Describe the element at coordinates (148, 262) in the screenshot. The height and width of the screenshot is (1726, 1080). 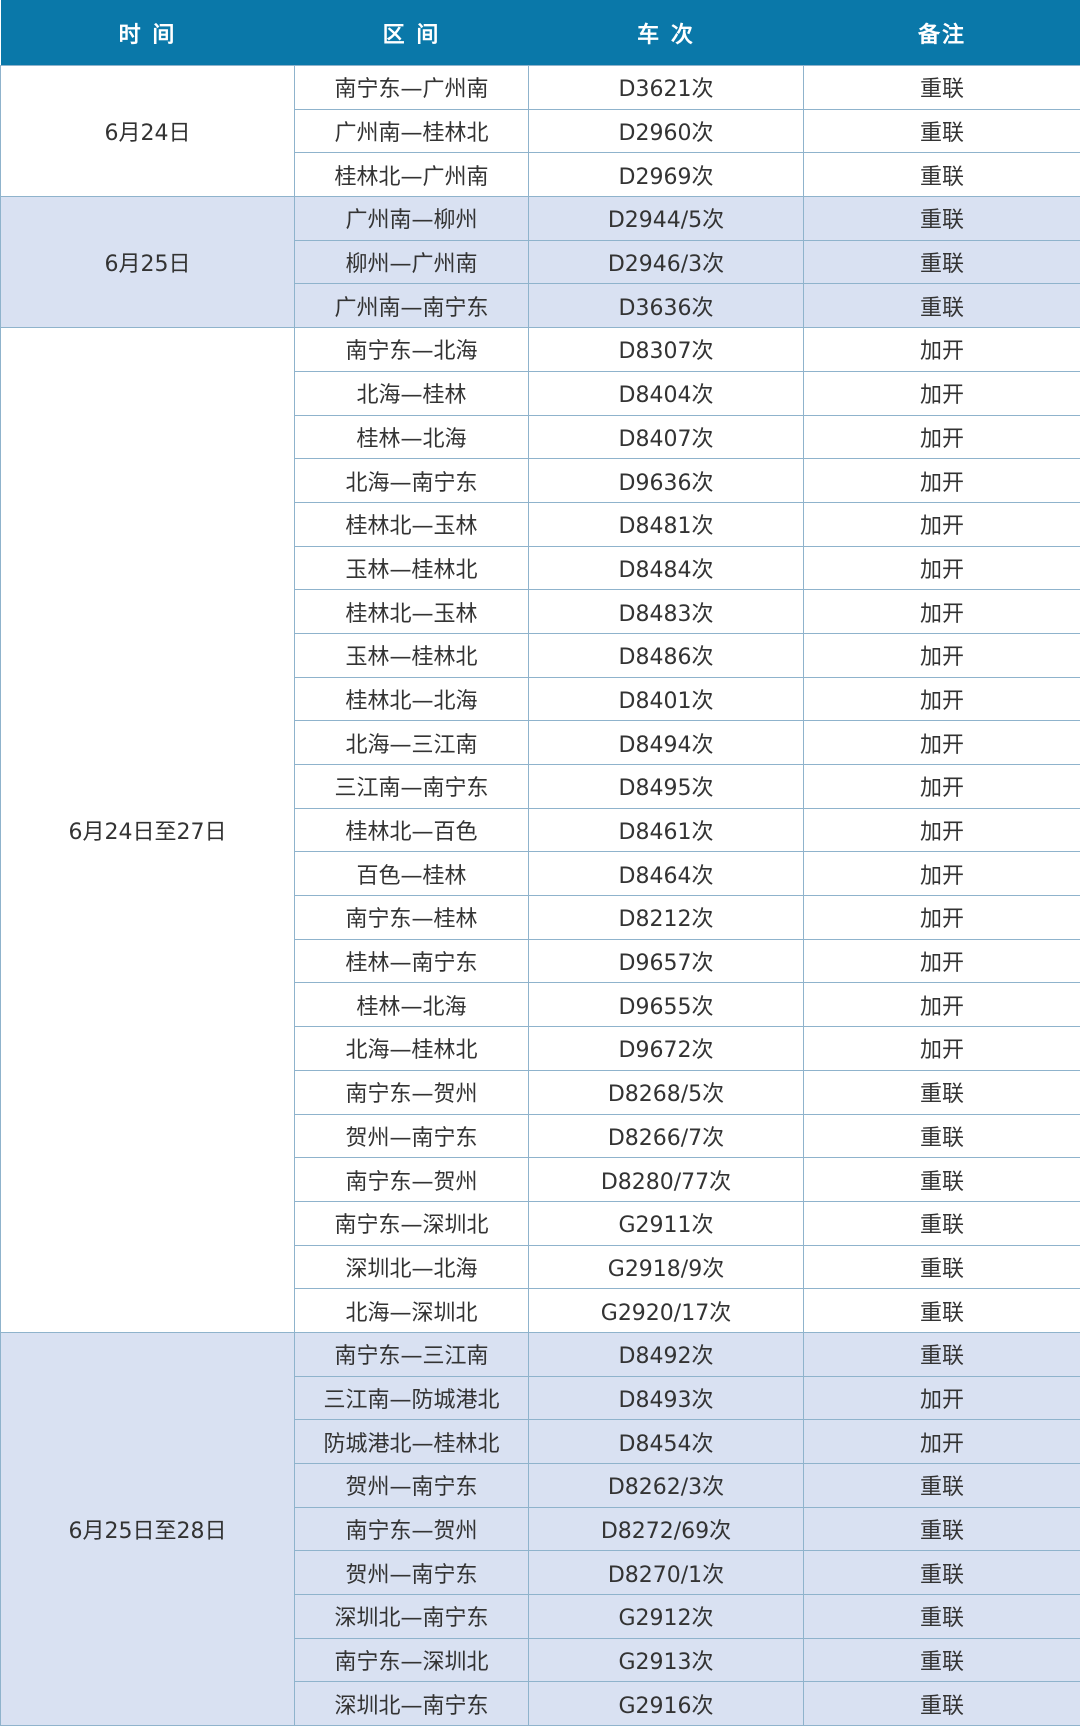
I see `date-cell: 6月25日` at that location.